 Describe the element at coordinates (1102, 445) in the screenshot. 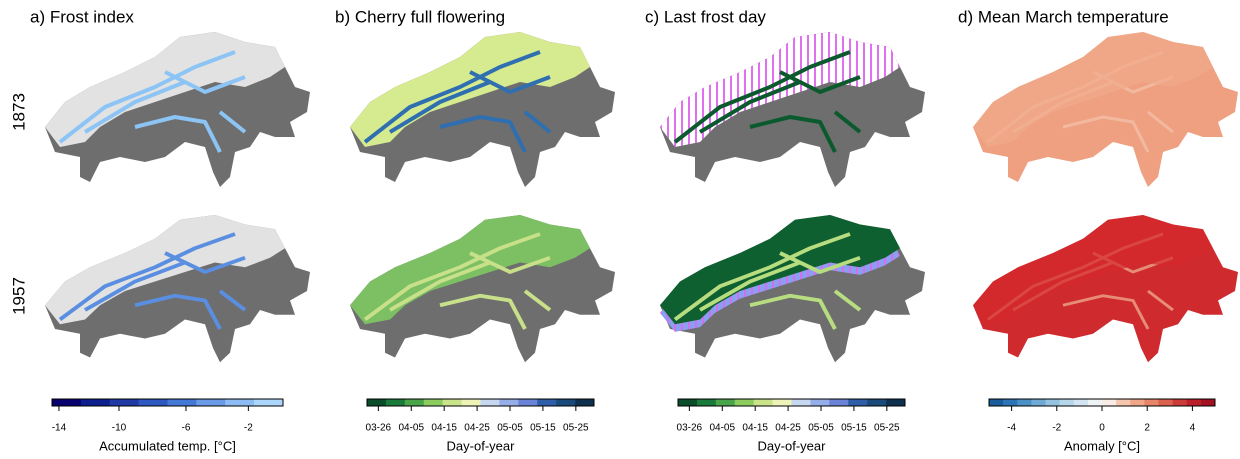

I see `colorbar-label: Anomaly [°C]` at that location.